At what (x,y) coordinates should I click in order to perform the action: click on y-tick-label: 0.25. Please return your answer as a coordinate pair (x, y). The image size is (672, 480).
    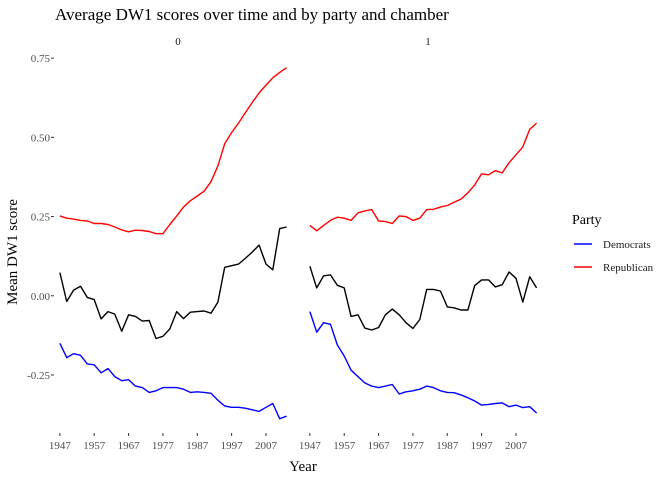
    Looking at the image, I should click on (41, 218).